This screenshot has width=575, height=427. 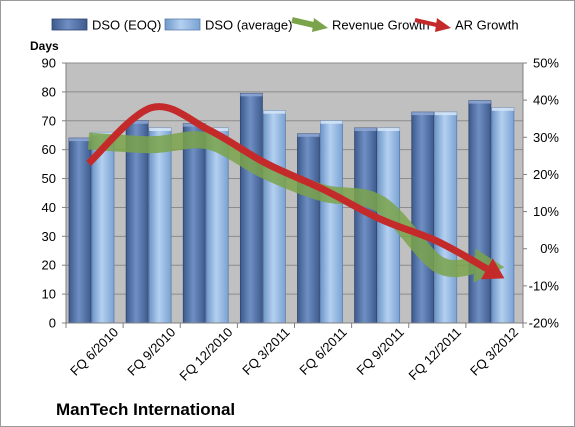 I want to click on chart-title: ManTech International, so click(x=145, y=409).